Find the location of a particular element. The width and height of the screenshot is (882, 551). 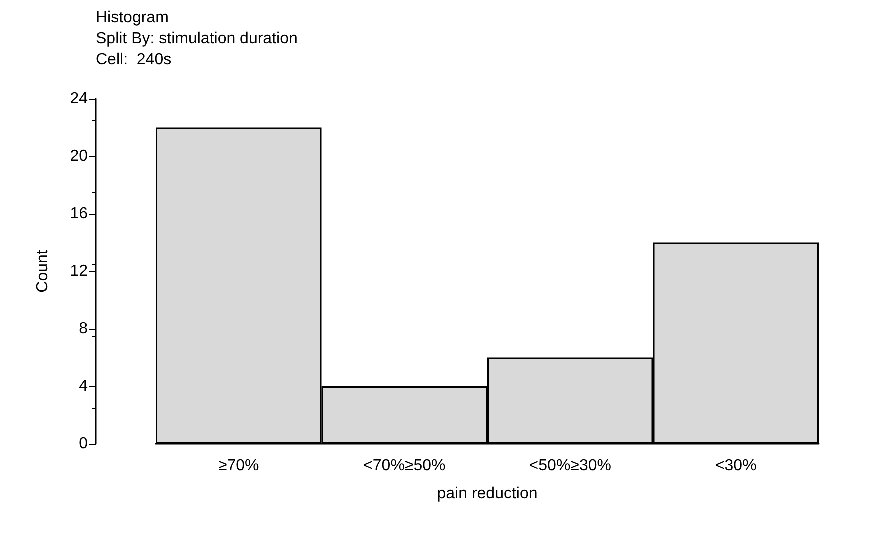

y-tick-label: 20 is located at coordinates (79, 156).